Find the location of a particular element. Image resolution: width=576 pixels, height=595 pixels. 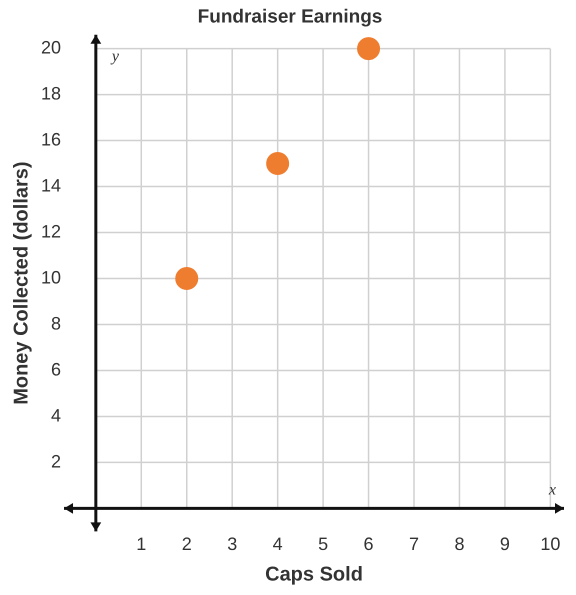

x-tick-label: 9 is located at coordinates (505, 544).